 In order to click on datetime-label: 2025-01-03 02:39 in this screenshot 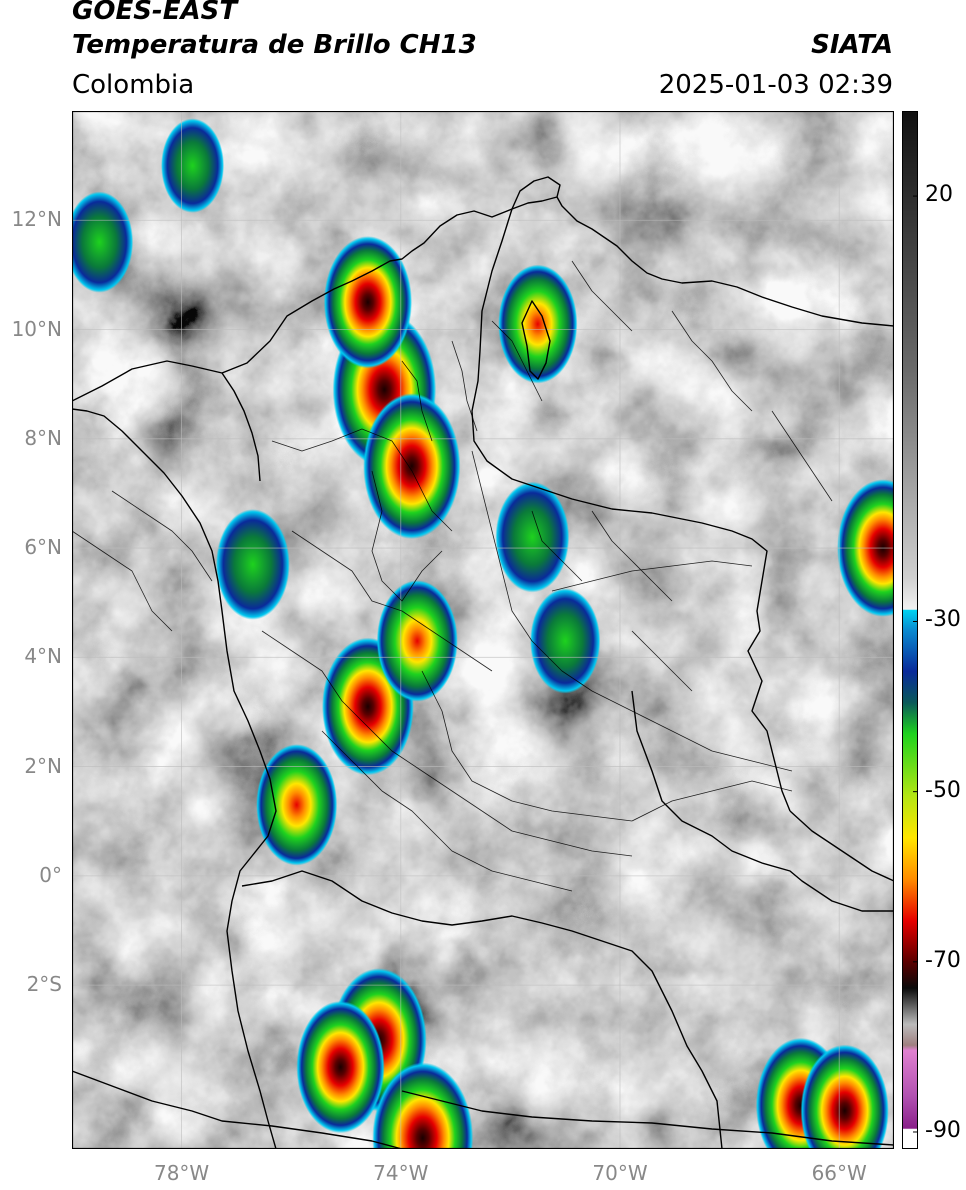, I will do `click(775, 85)`.